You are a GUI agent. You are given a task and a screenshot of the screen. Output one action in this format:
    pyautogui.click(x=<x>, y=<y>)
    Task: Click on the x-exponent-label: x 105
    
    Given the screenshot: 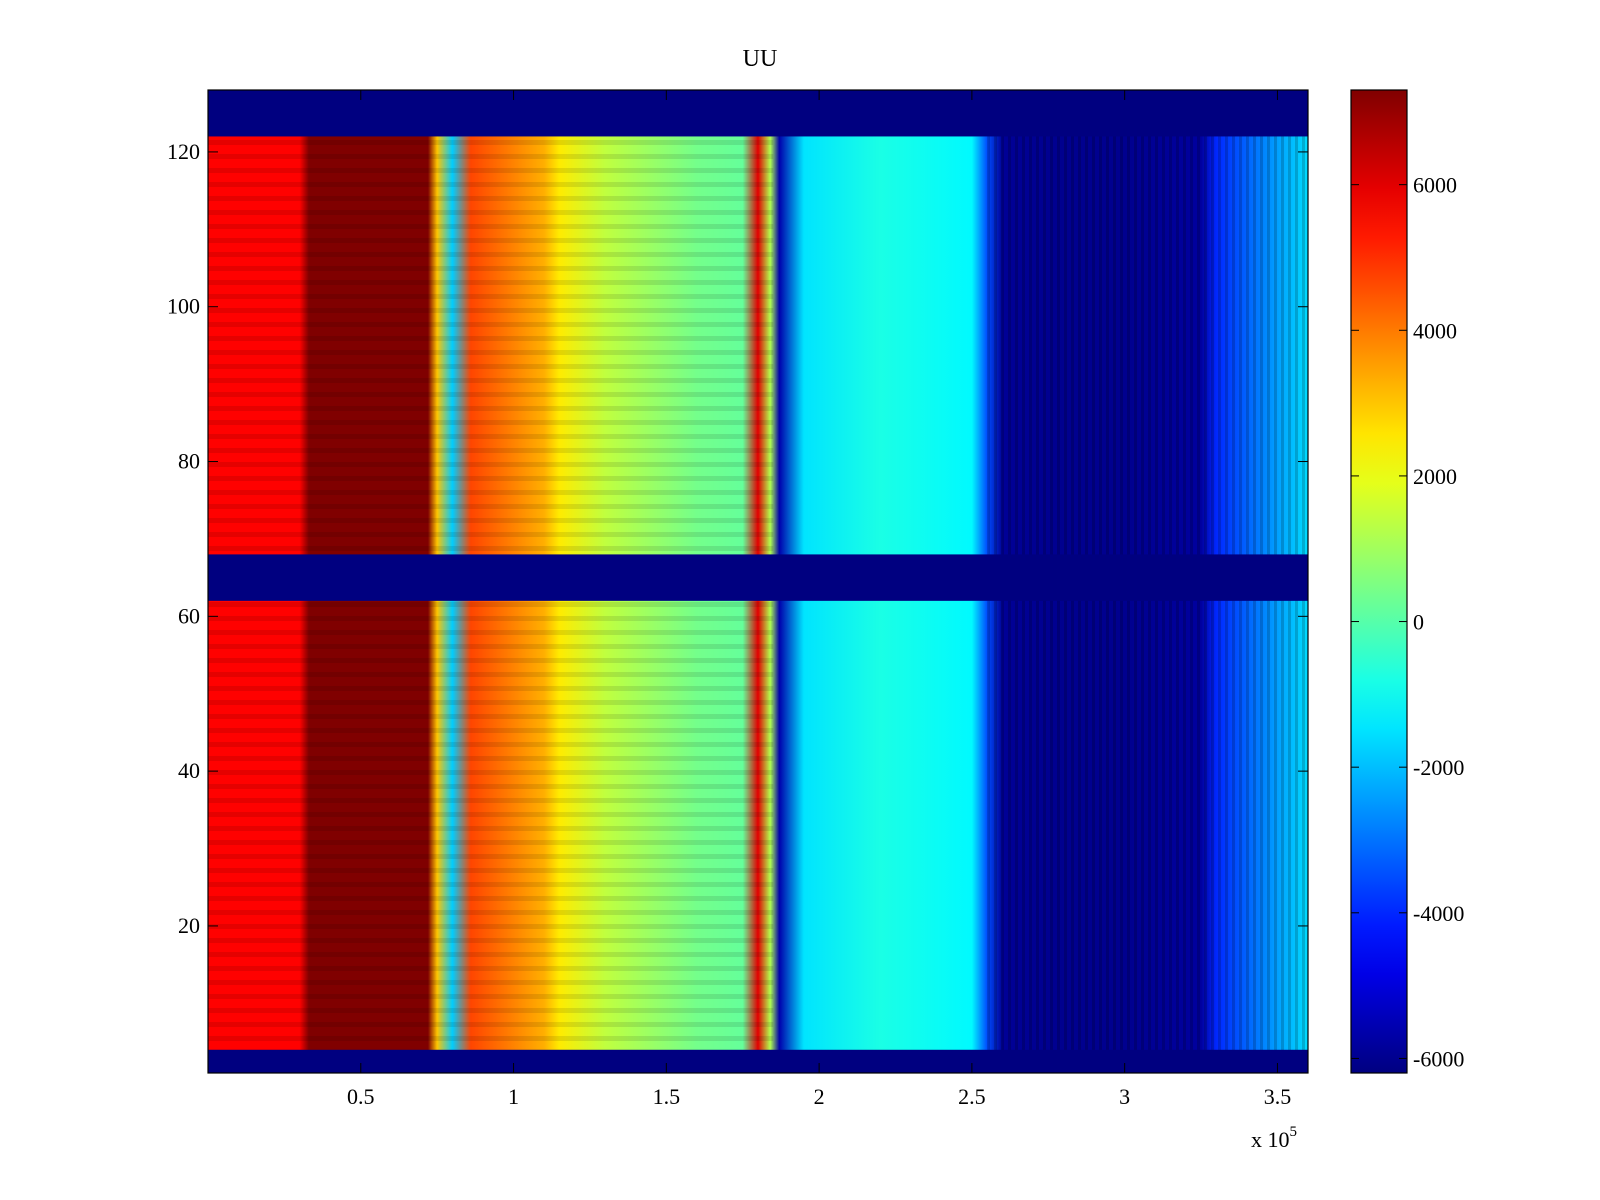 What is the action you would take?
    pyautogui.click(x=1274, y=1138)
    